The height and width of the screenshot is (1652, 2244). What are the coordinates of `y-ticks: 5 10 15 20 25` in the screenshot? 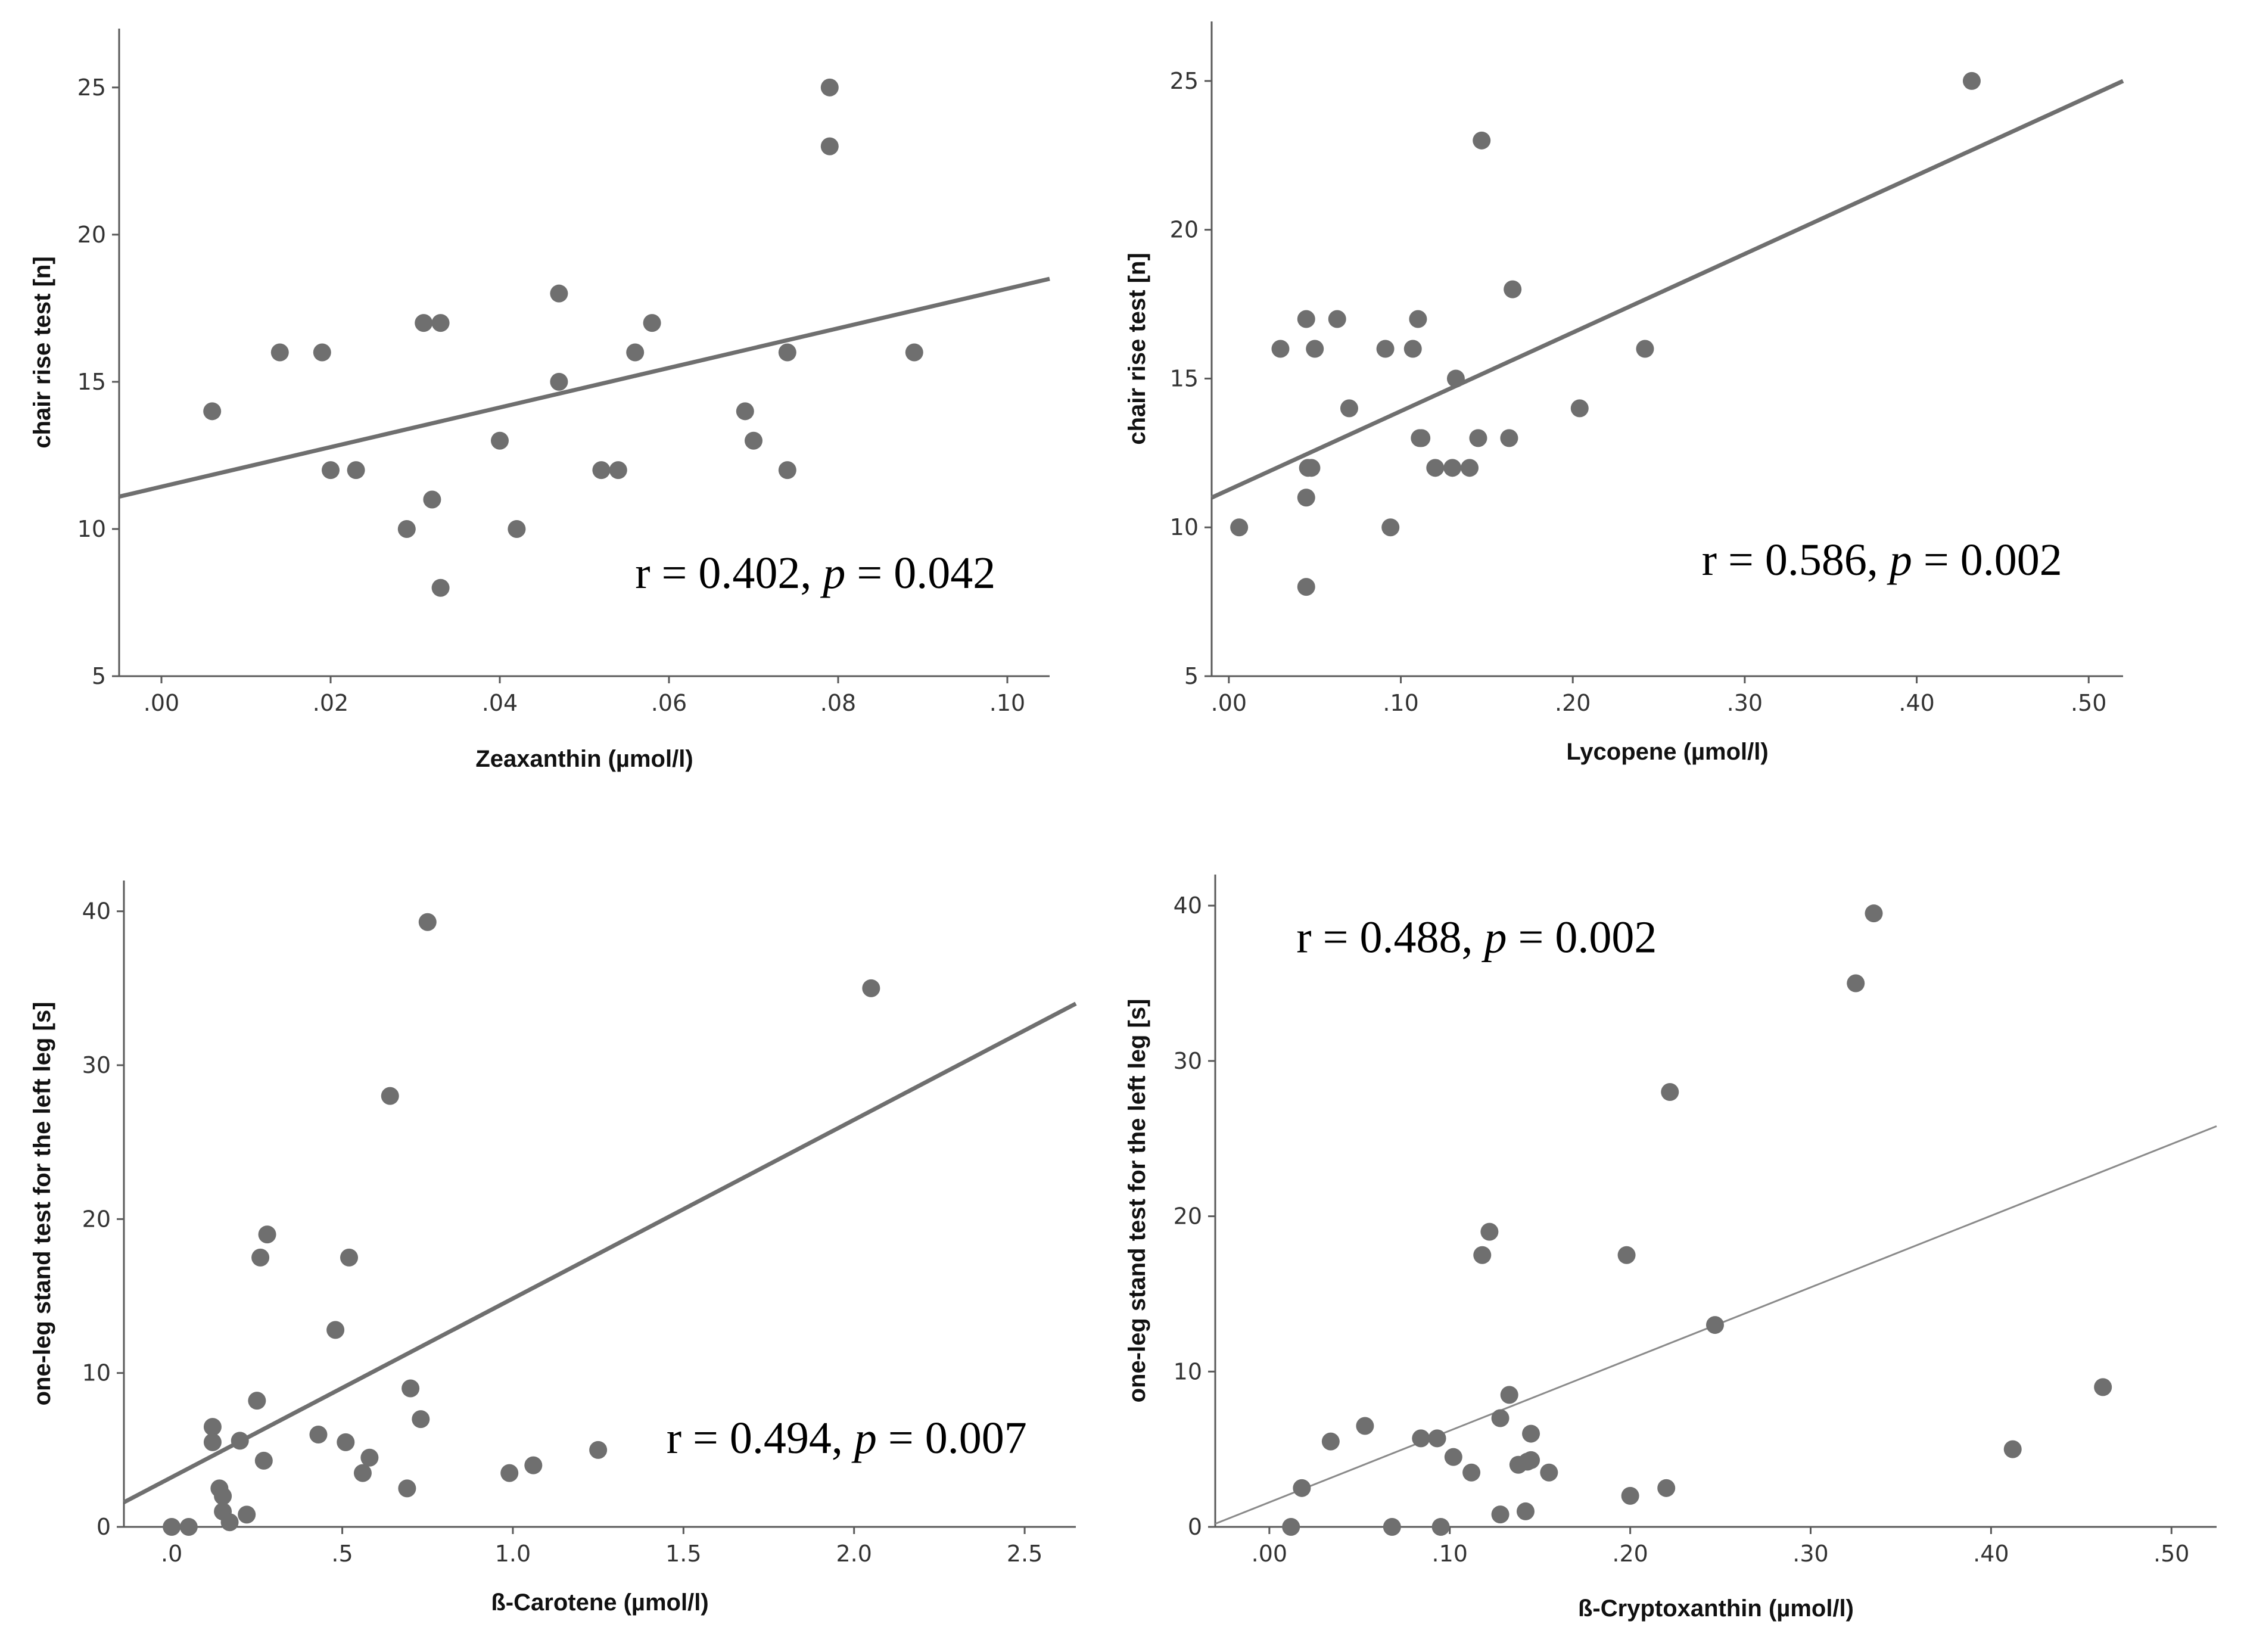 It's located at (98, 381).